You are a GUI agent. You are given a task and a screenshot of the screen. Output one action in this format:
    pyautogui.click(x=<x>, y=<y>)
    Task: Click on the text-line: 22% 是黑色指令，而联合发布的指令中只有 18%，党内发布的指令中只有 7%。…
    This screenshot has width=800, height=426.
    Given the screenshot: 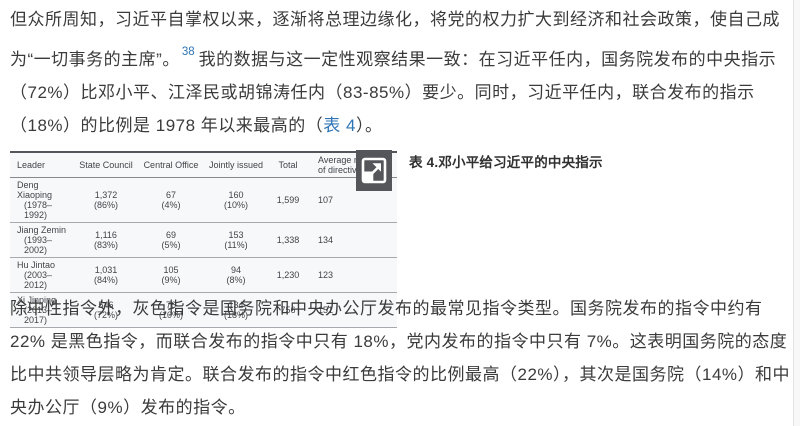 What is the action you would take?
    pyautogui.click(x=399, y=341)
    